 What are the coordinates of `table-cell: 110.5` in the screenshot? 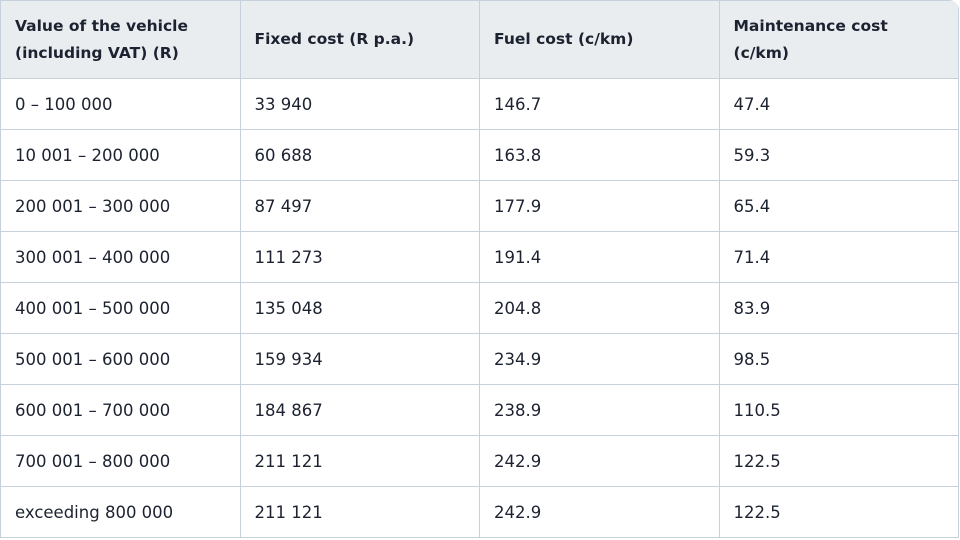 It's located at (838, 410).